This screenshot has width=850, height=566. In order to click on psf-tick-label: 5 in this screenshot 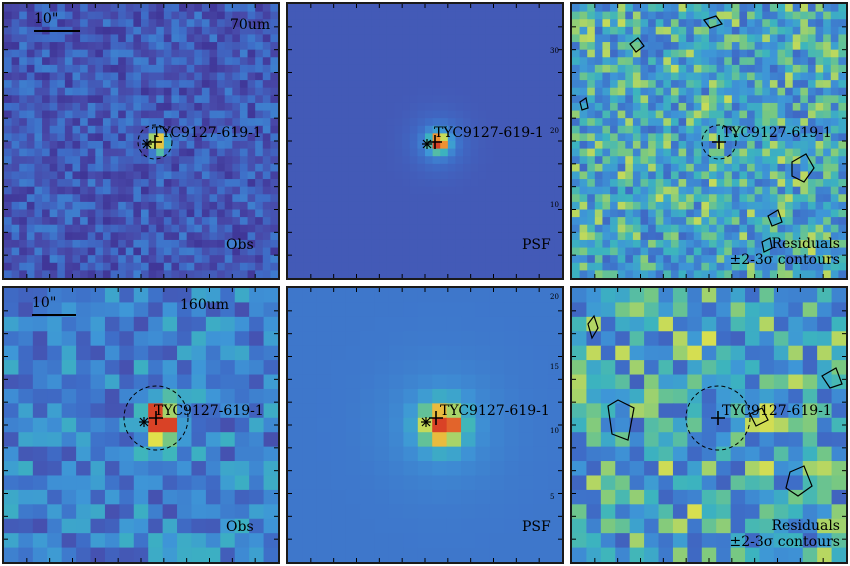, I will do `click(552, 497)`.